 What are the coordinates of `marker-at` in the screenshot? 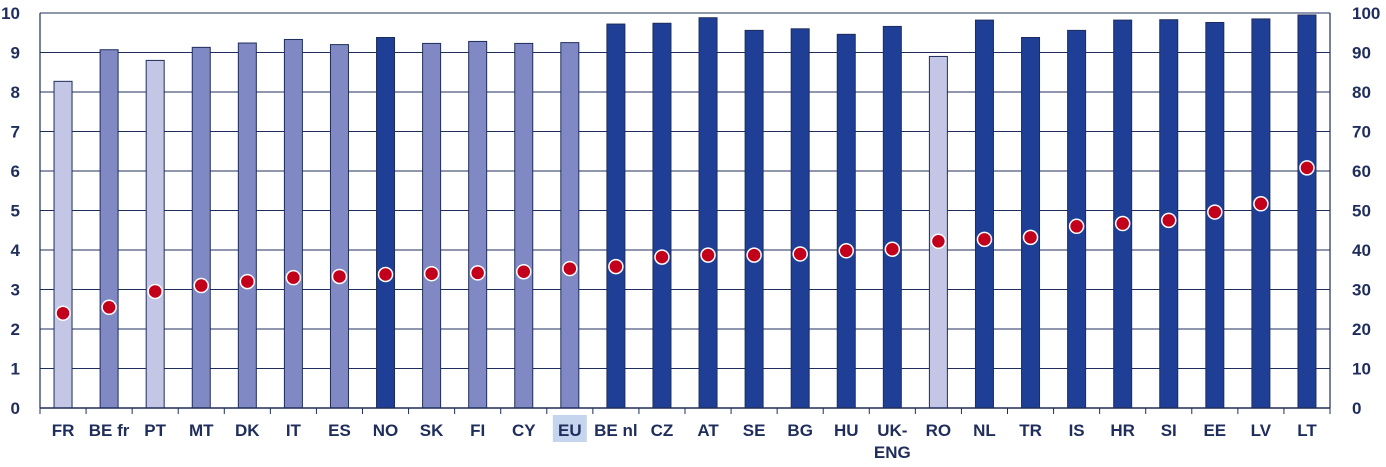 It's located at (708, 255).